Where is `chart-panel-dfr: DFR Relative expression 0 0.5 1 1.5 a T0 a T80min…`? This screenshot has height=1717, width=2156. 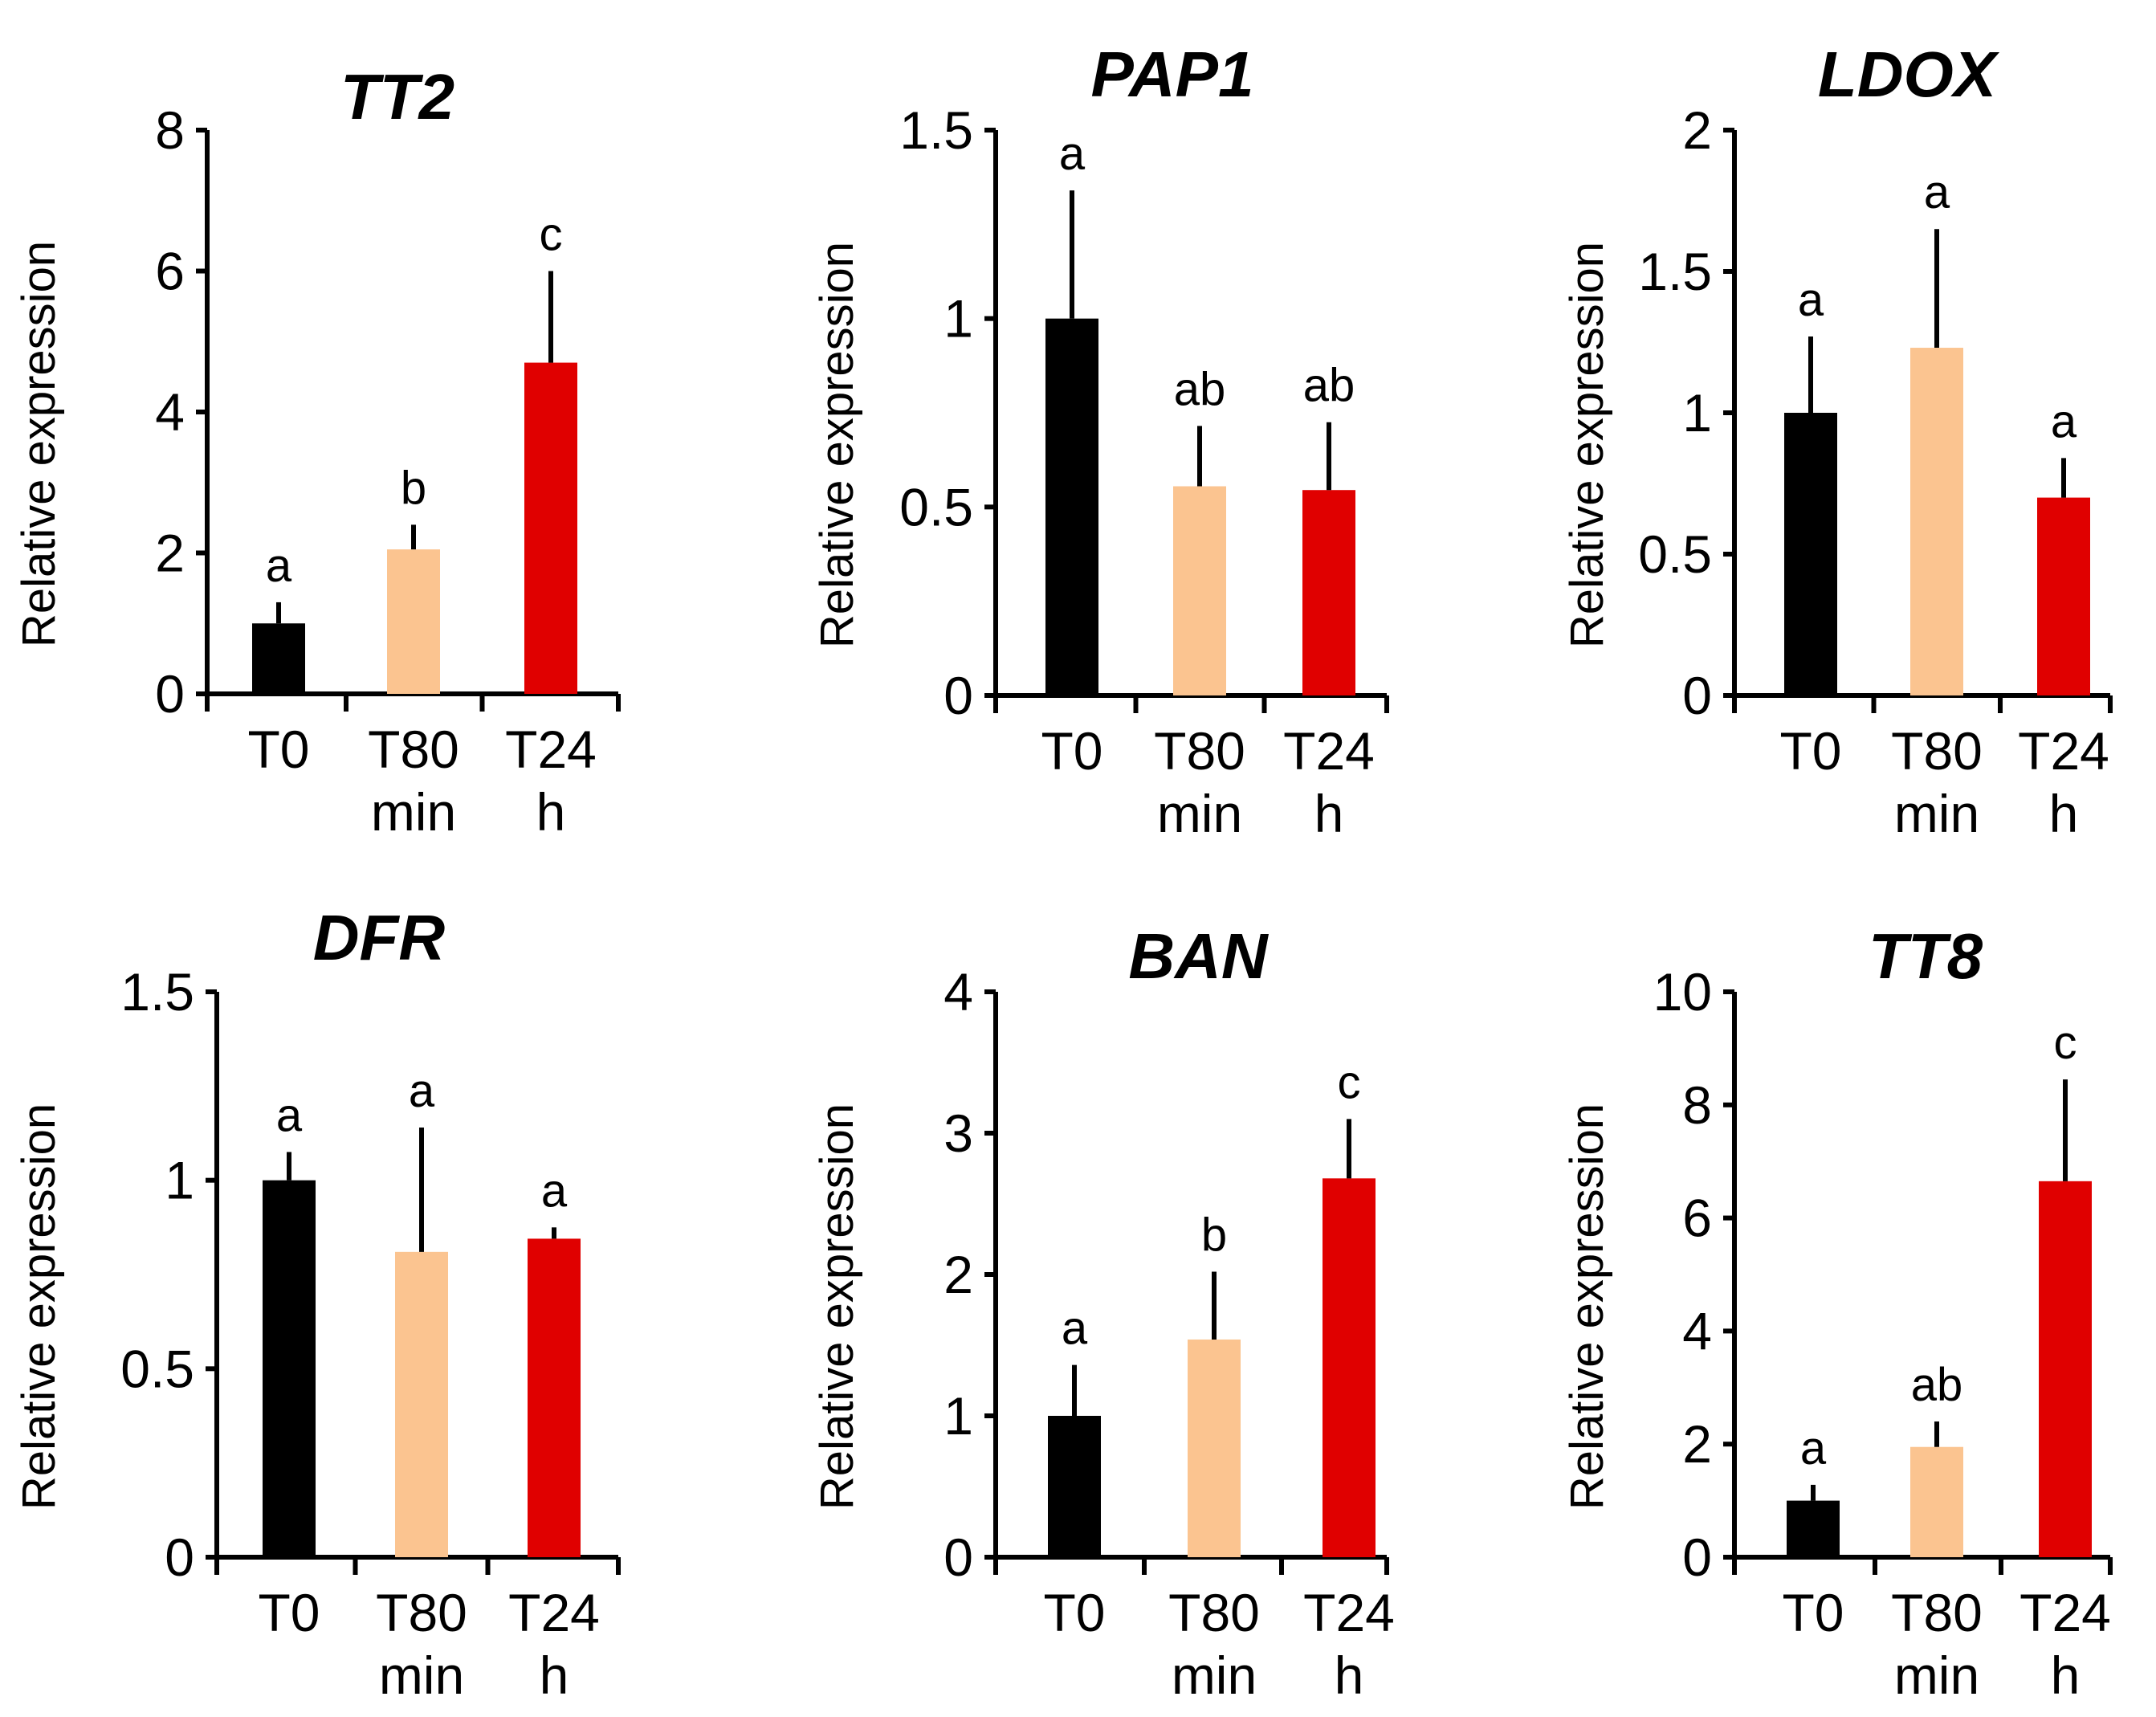
chart-panel-dfr: DFR Relative expression 0 0.5 1 1.5 a T0 a T80min… is located at coordinates (317, 1304).